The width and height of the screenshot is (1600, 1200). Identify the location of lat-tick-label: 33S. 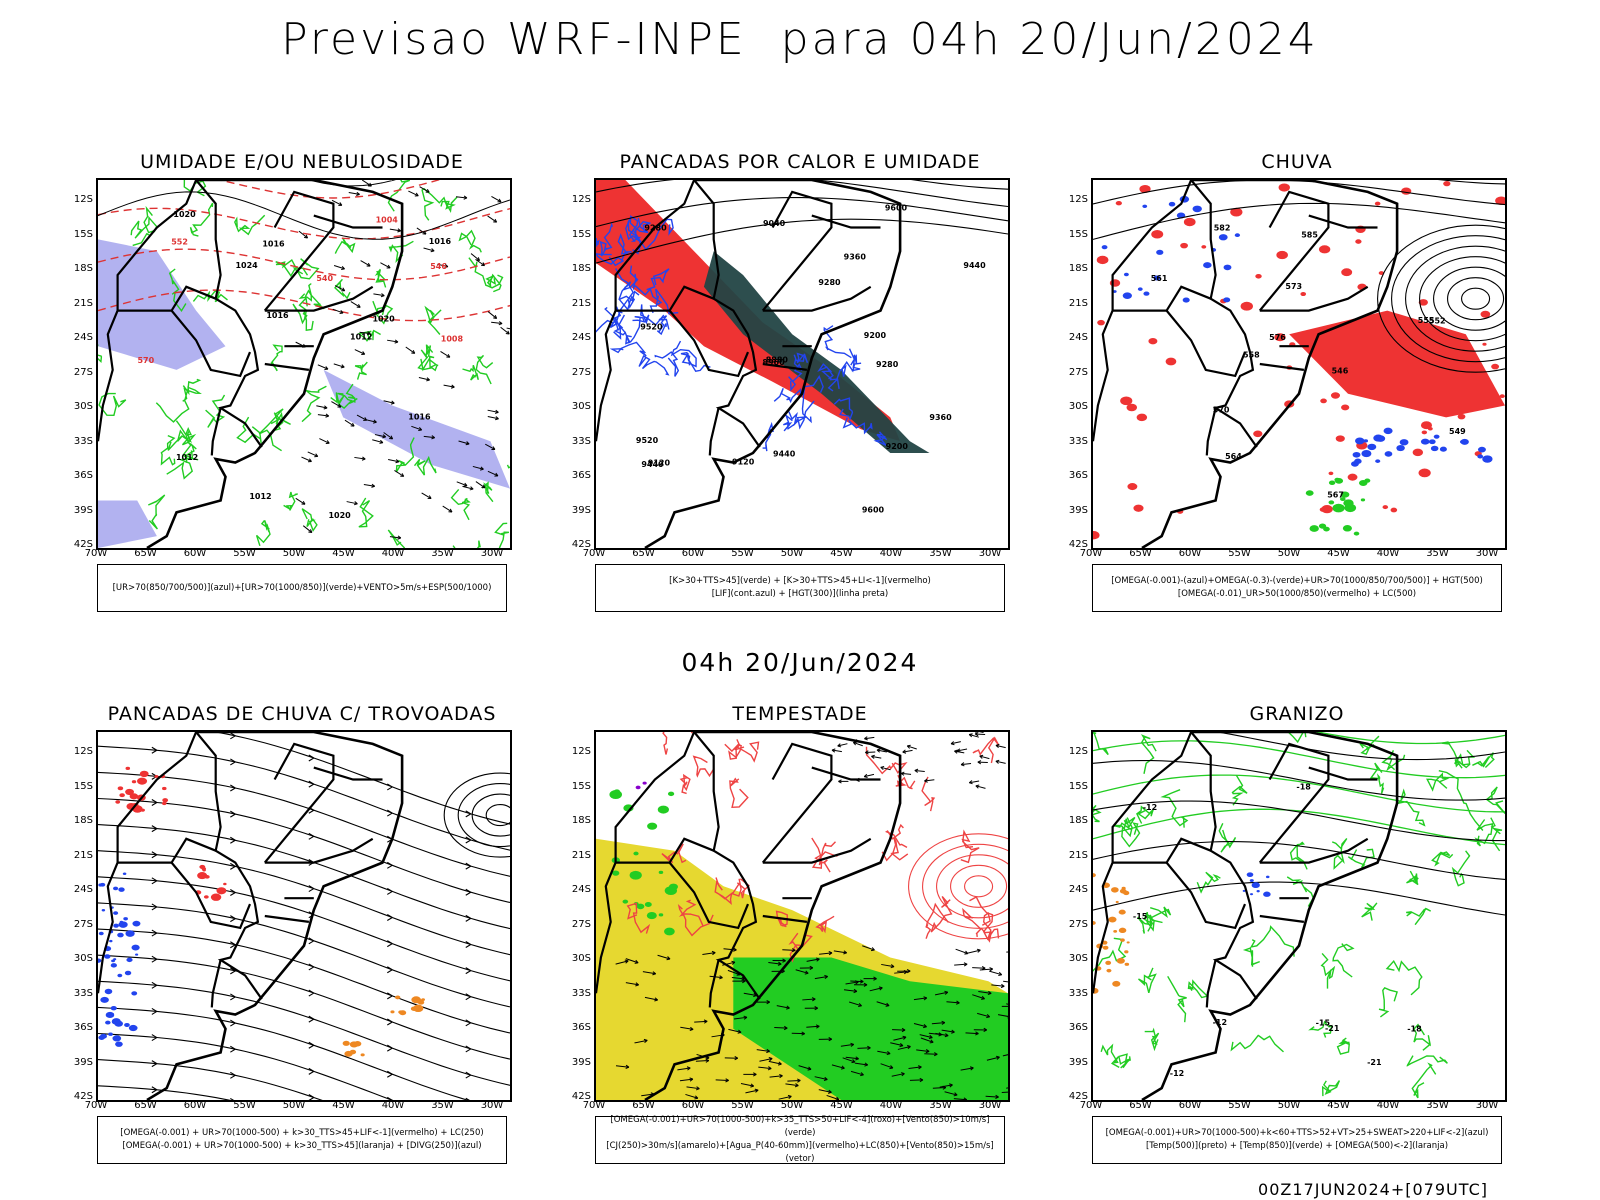
(83, 993).